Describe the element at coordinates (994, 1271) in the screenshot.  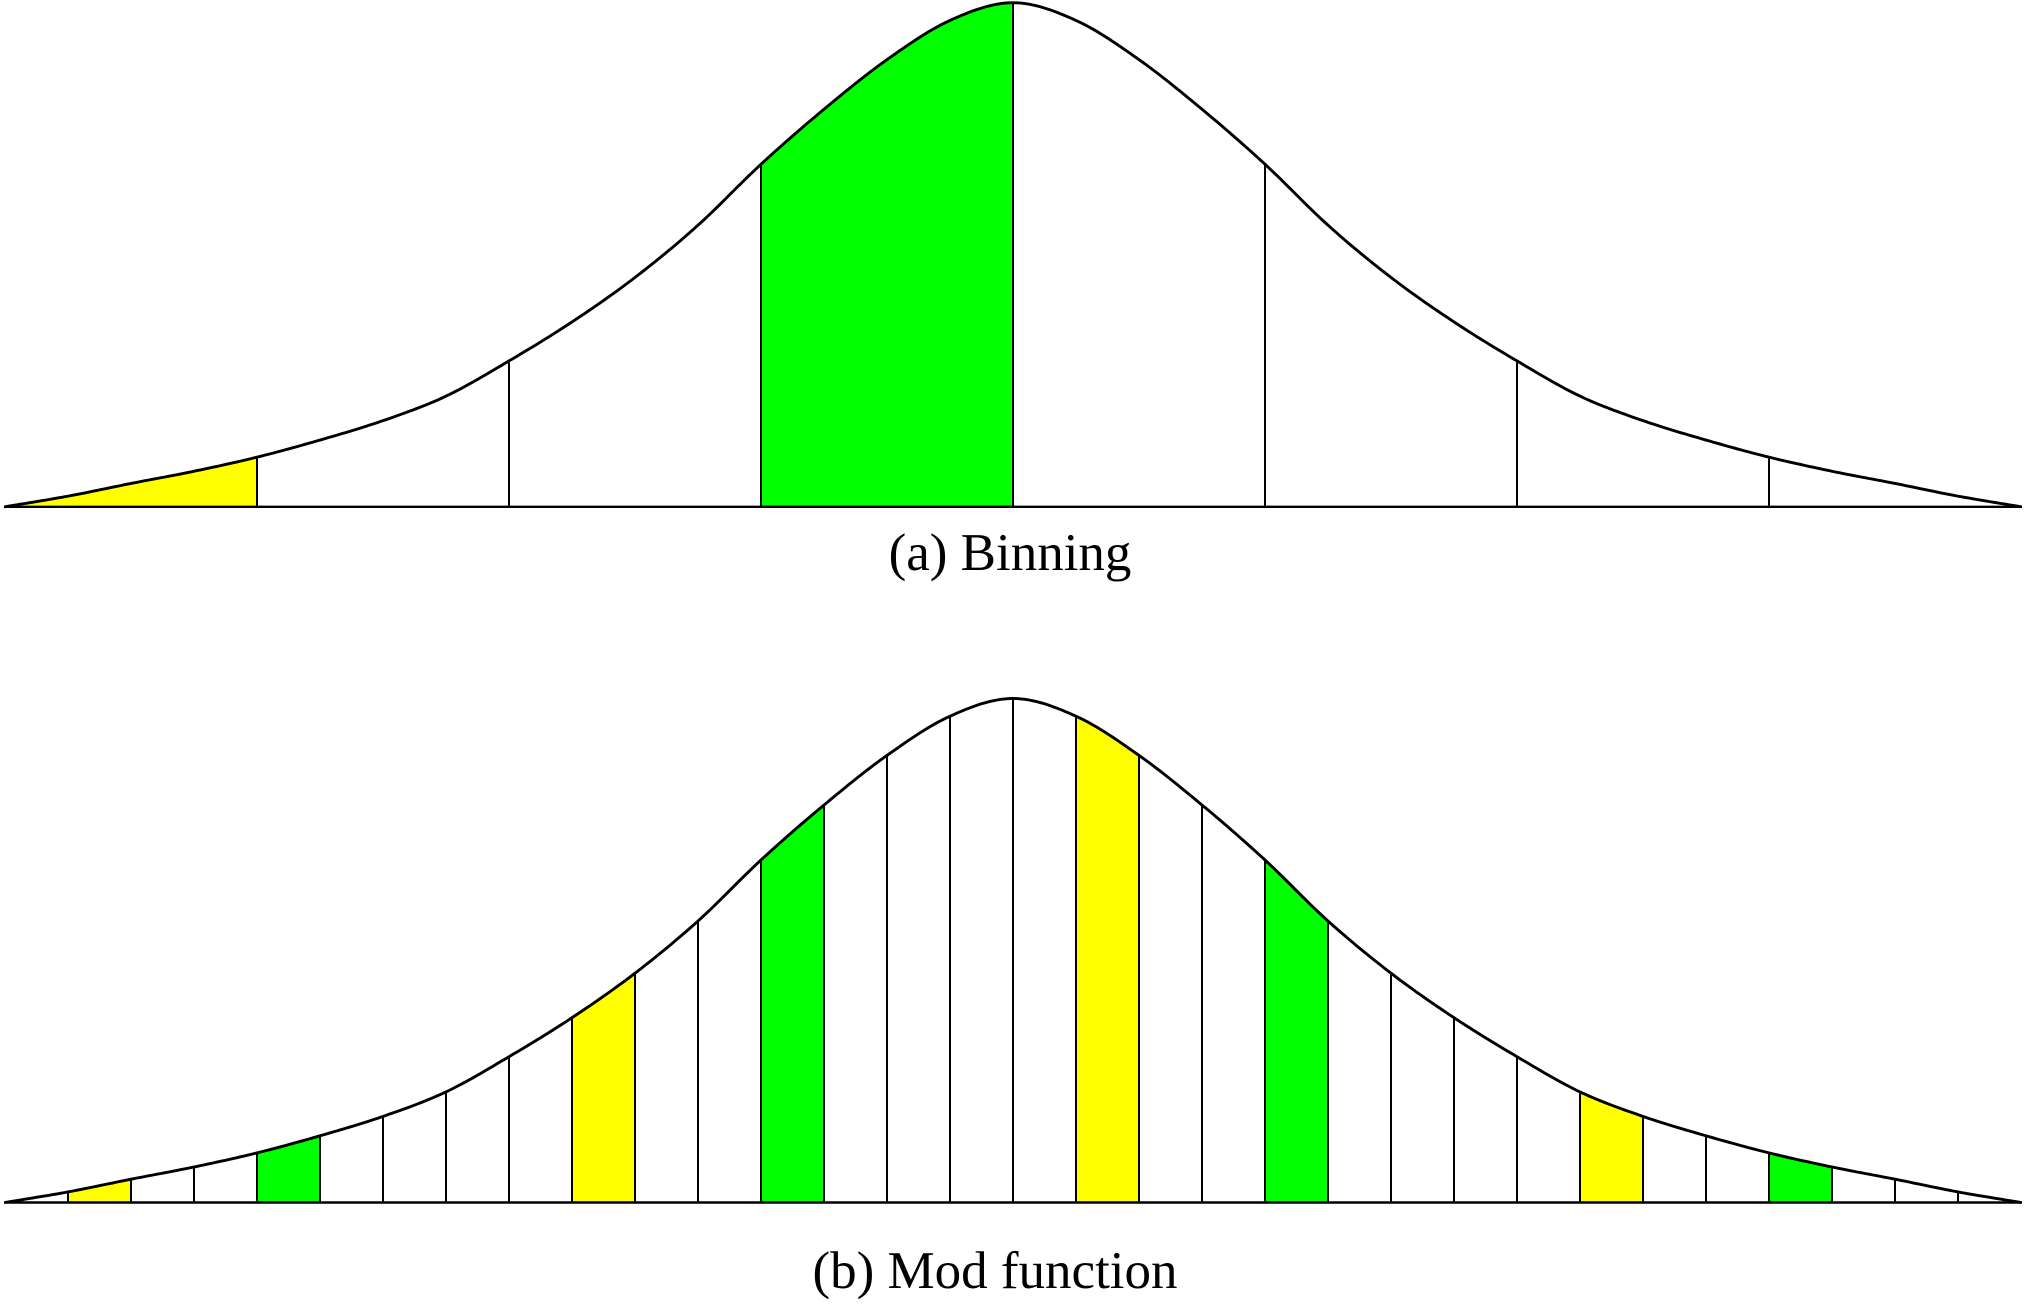
I see `svg-text: (b) Mod function` at that location.